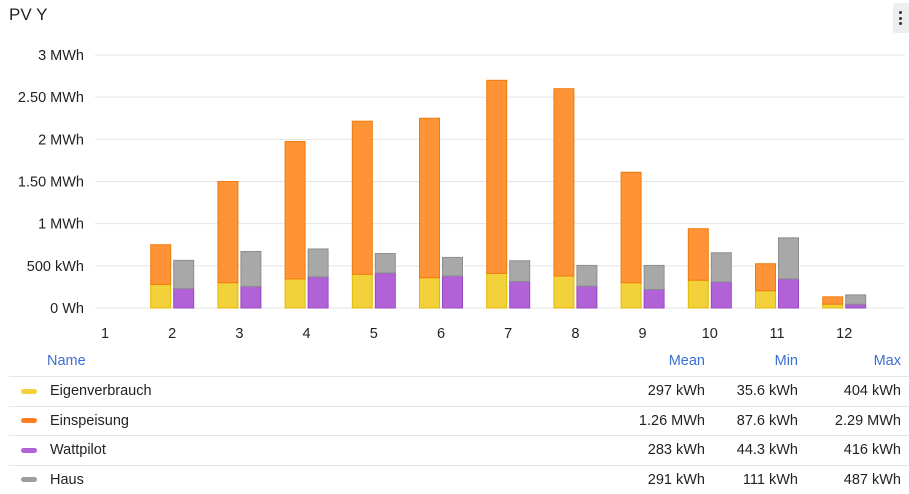  I want to click on x-tick-label: 3, so click(239, 334).